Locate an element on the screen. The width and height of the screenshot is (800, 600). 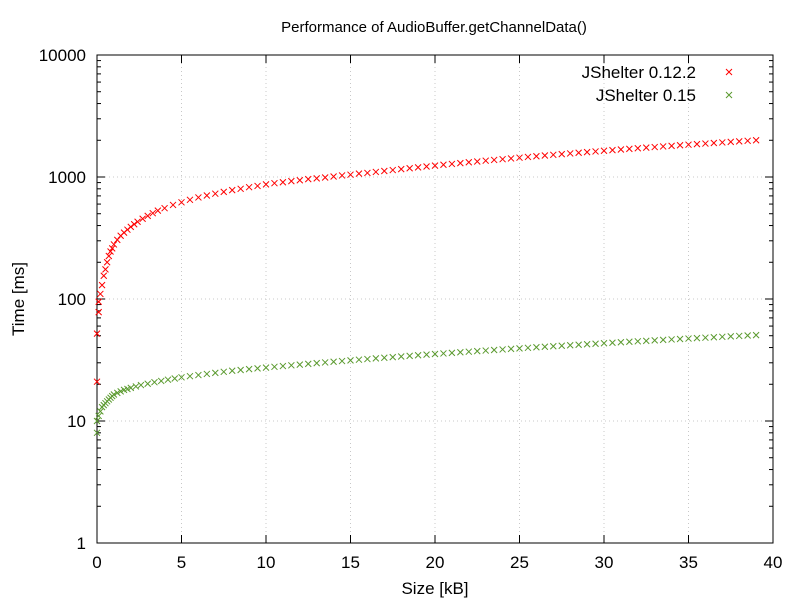
y-tick-label: 100 is located at coordinates (72, 299).